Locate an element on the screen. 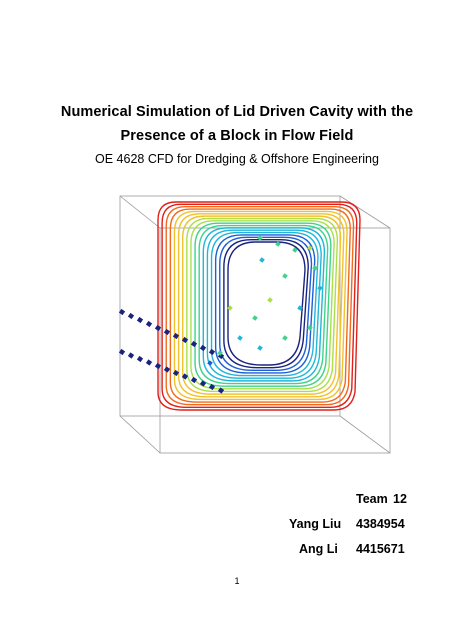 This screenshot has height=632, width=474. member-name: Ang Li is located at coordinates (318, 549).